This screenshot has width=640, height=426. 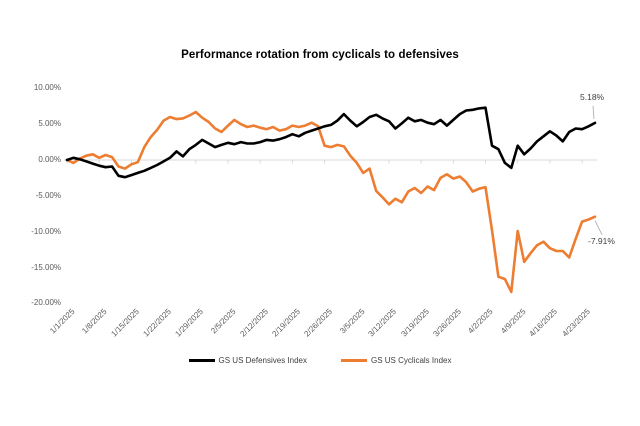 I want to click on legend-label-defensives: GS US Defensives Index, so click(x=262, y=360).